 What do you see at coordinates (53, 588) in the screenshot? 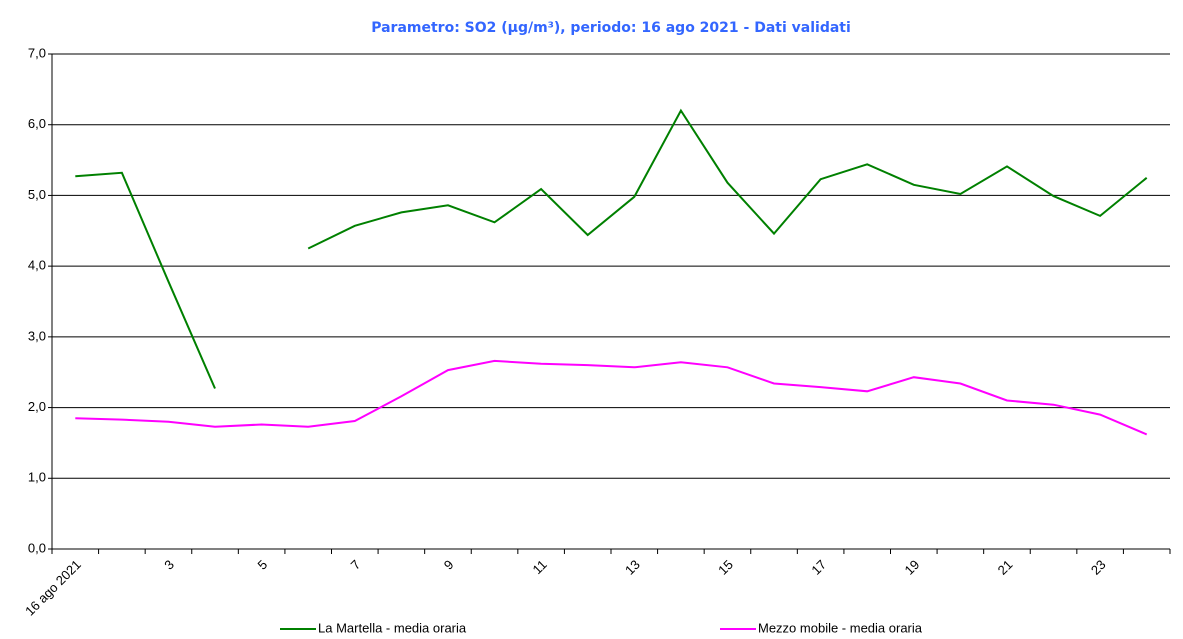
I see `x-tick-label: 16 ago 2021` at bounding box center [53, 588].